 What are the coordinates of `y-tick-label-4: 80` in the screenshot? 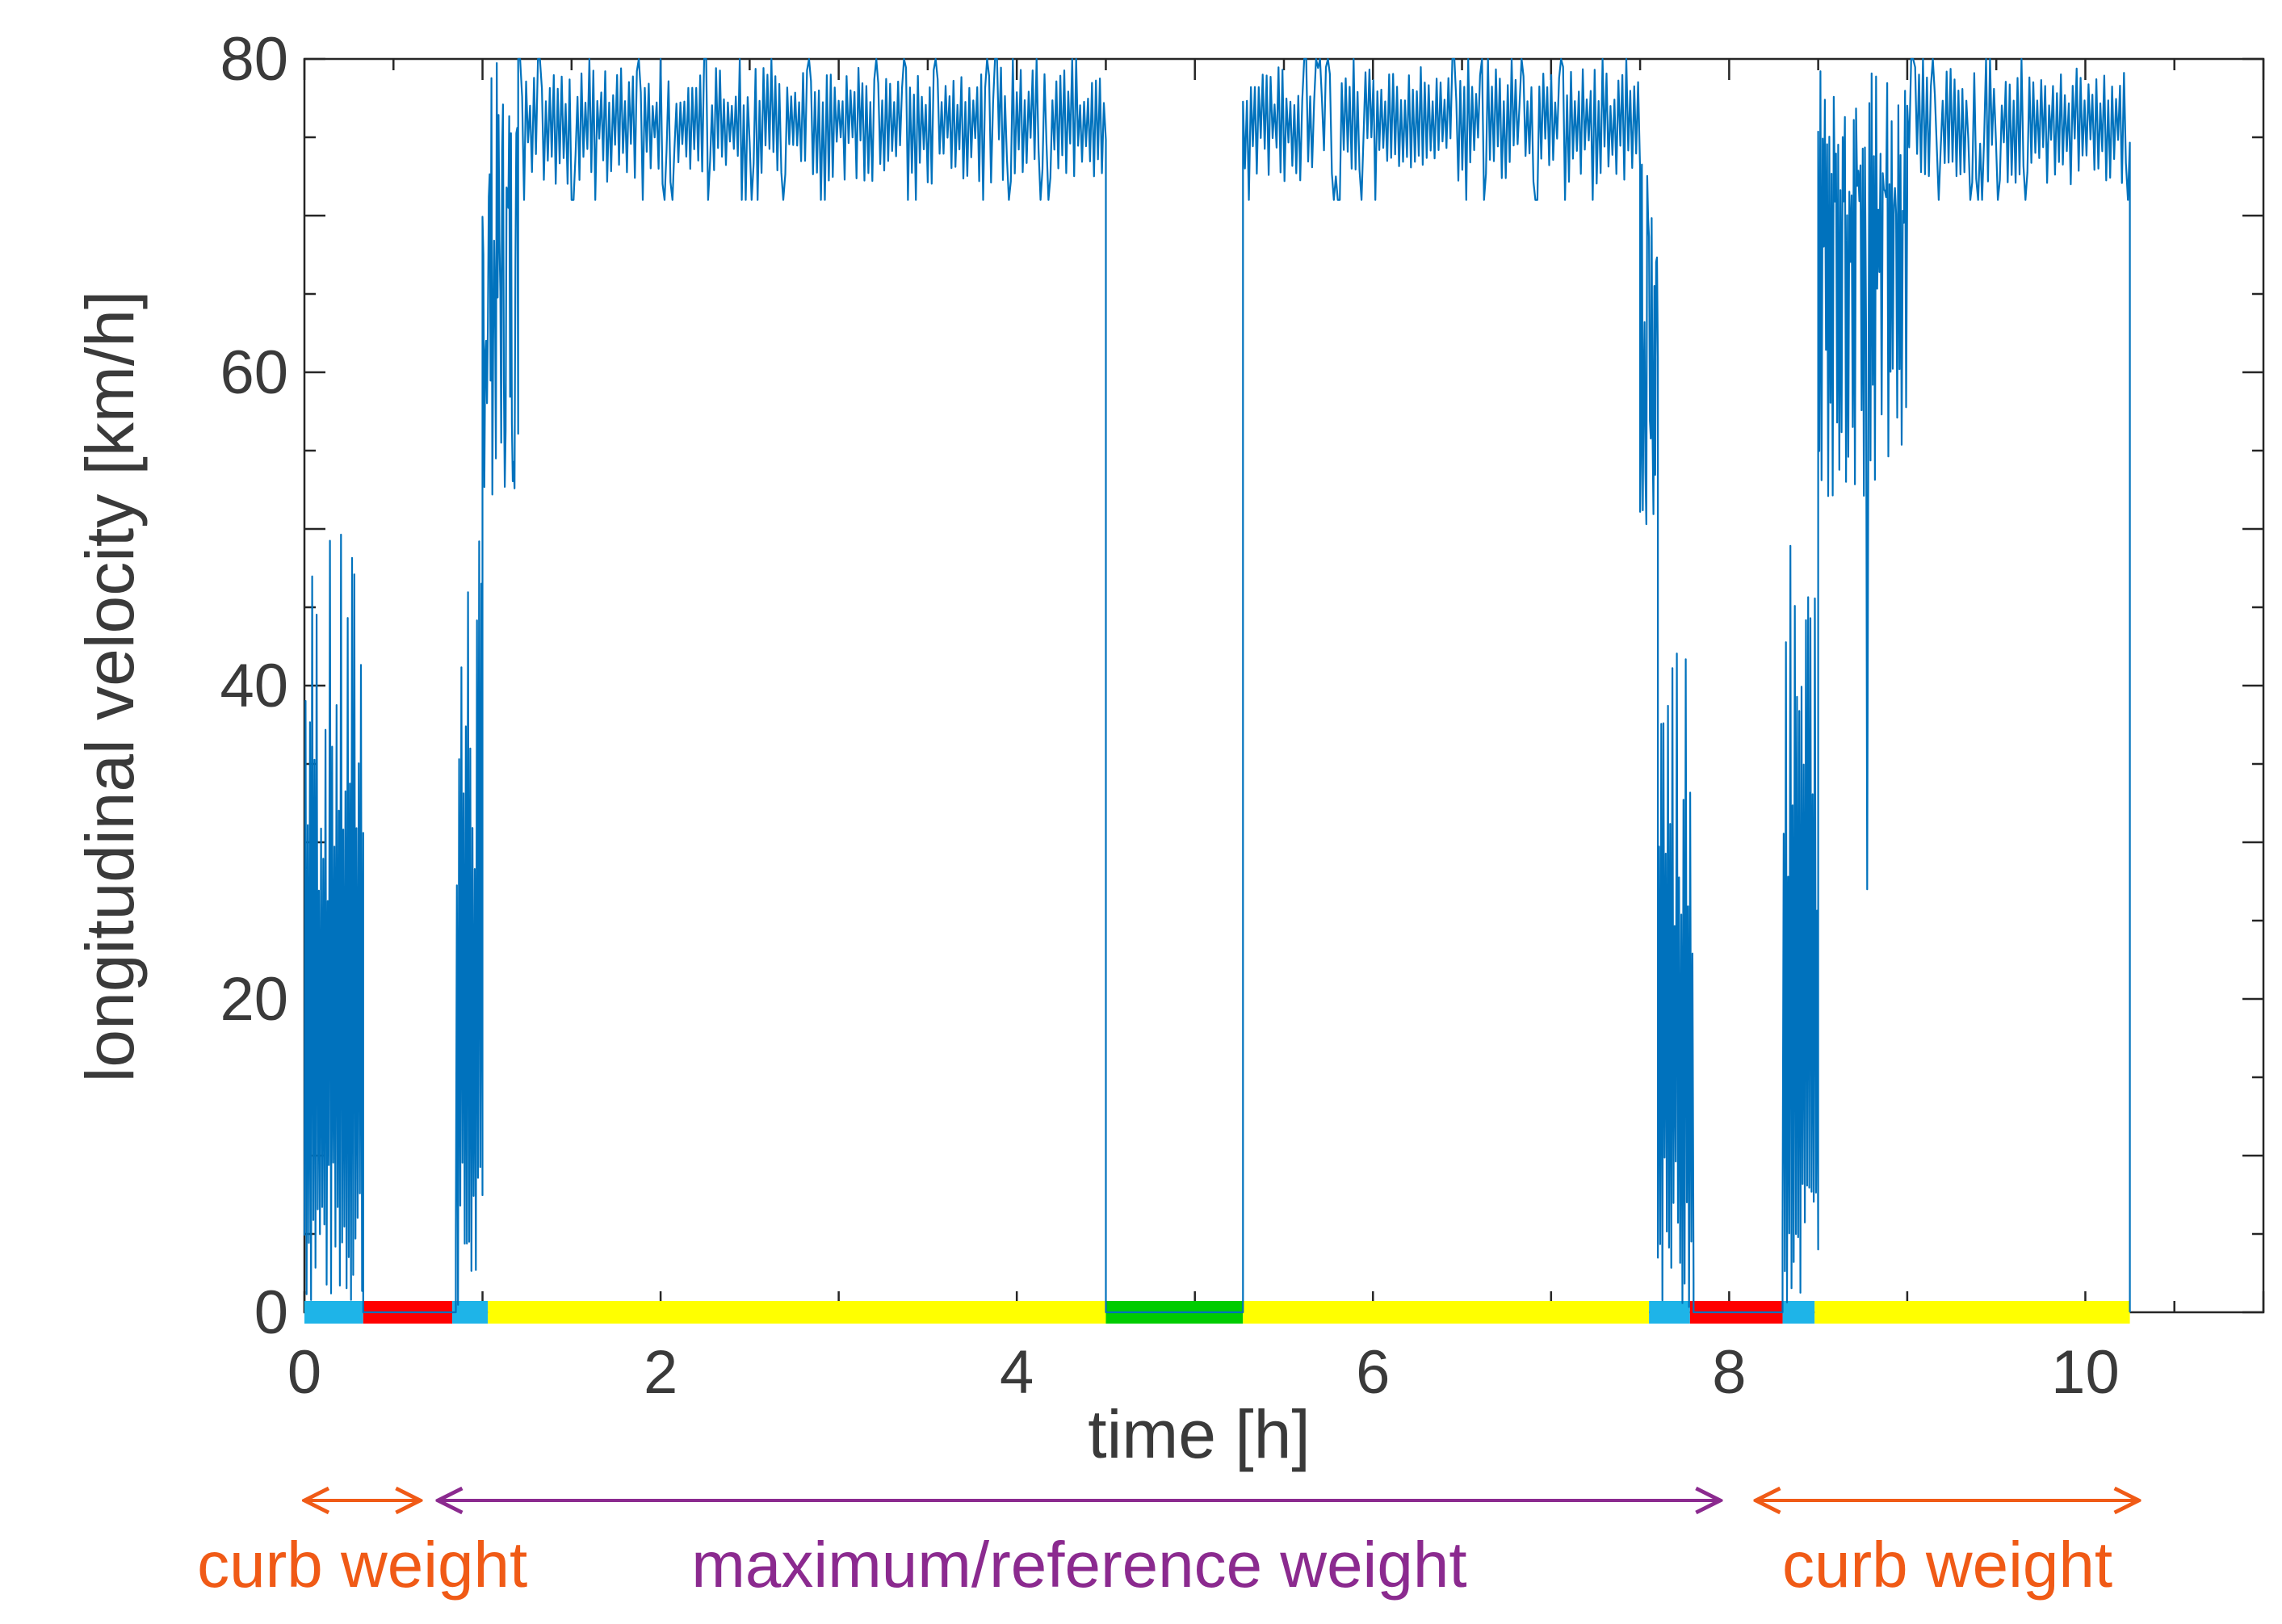 It's located at (254, 59).